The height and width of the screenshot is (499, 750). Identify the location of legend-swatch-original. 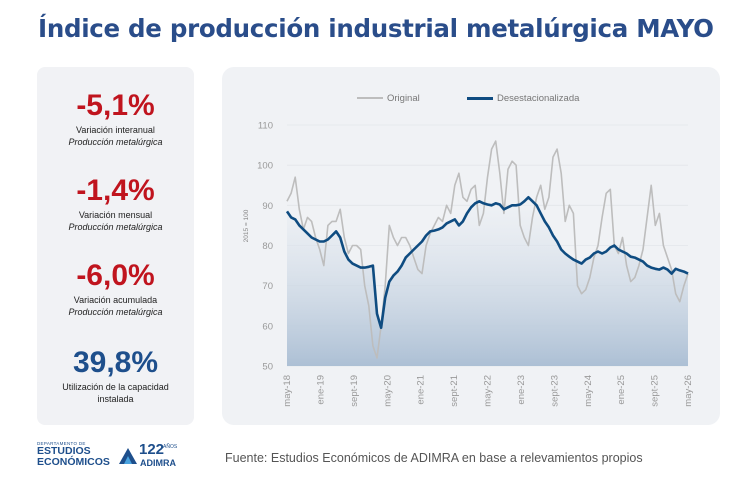
(370, 98).